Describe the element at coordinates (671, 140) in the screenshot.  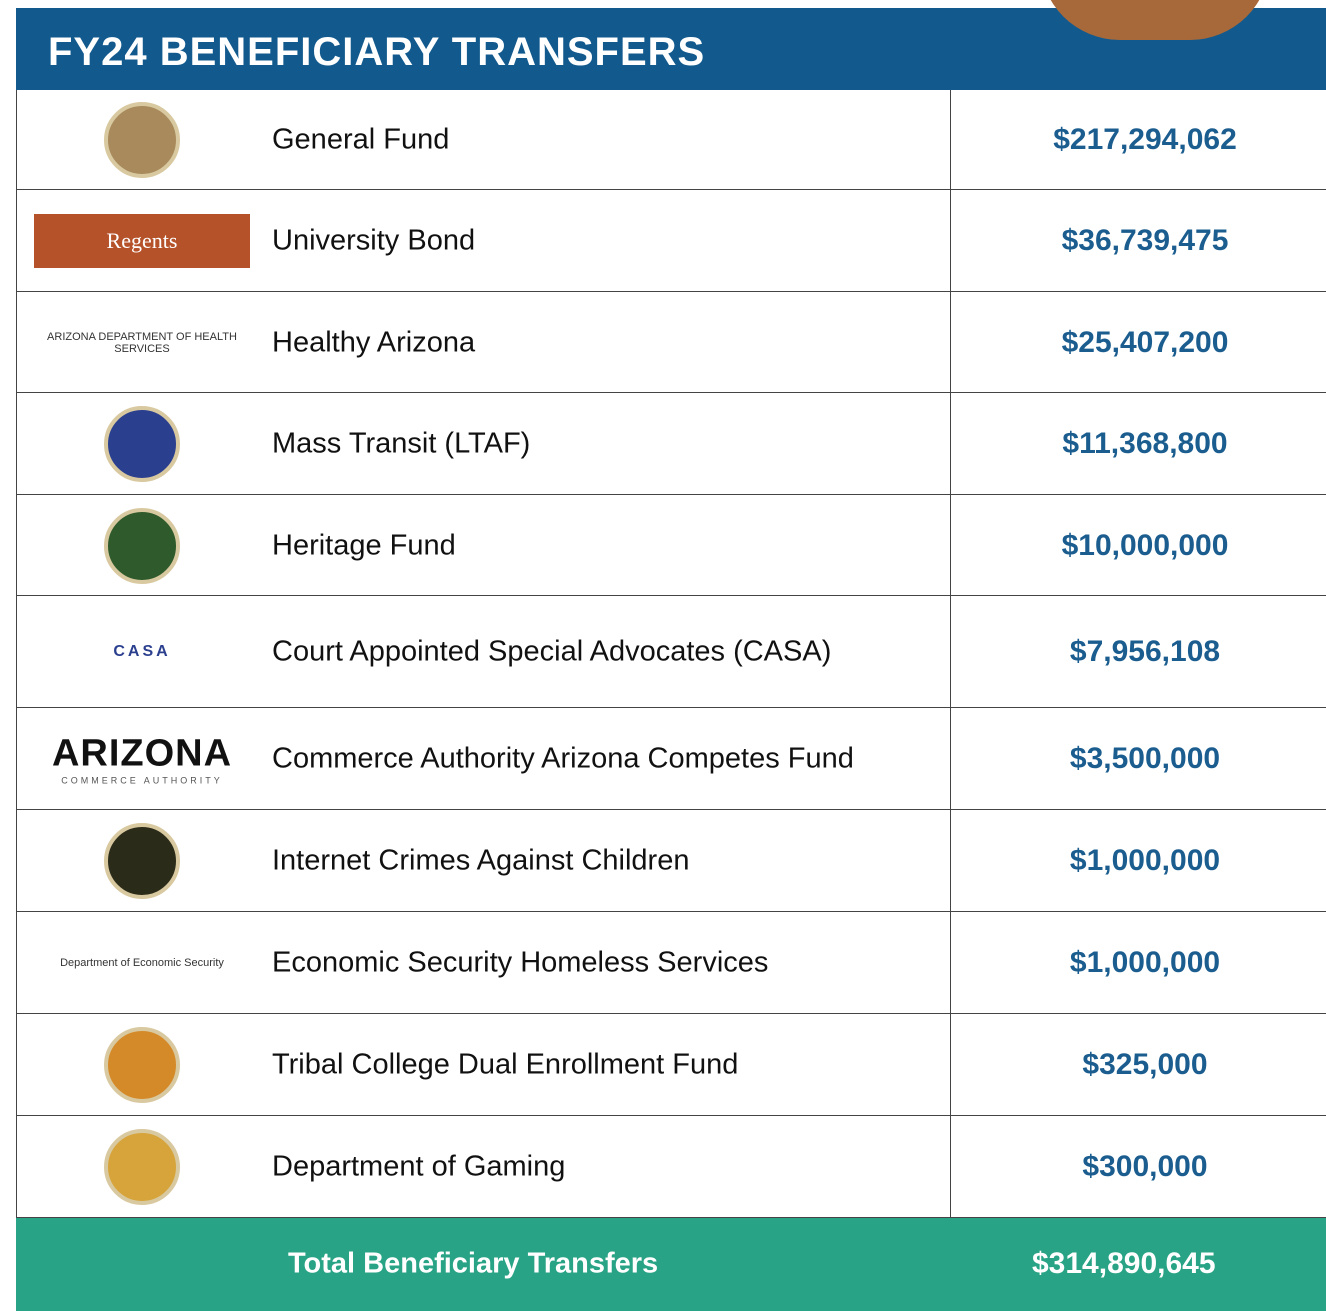
I see `table-row: General Fund $217,294,062` at that location.